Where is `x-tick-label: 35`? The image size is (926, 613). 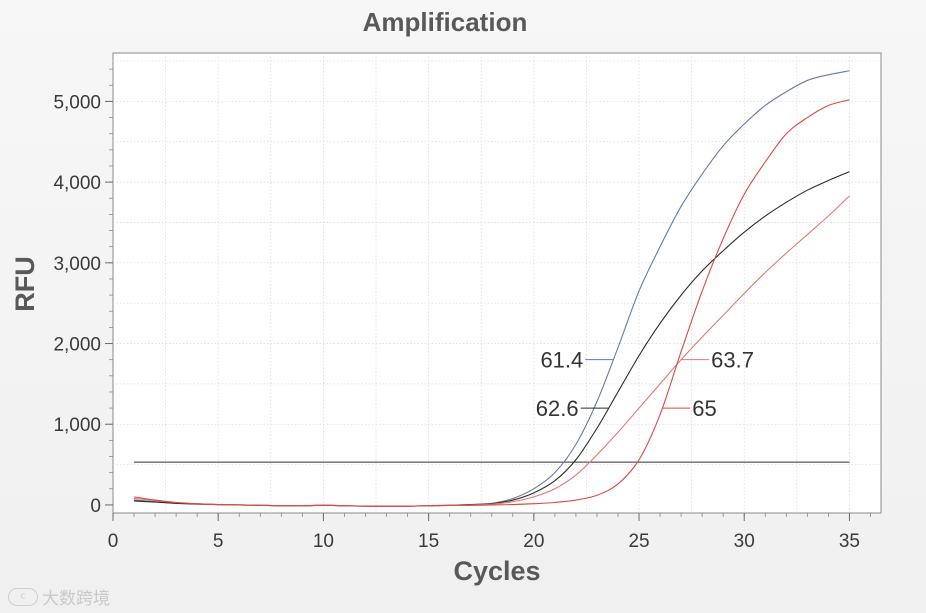 x-tick-label: 35 is located at coordinates (849, 541).